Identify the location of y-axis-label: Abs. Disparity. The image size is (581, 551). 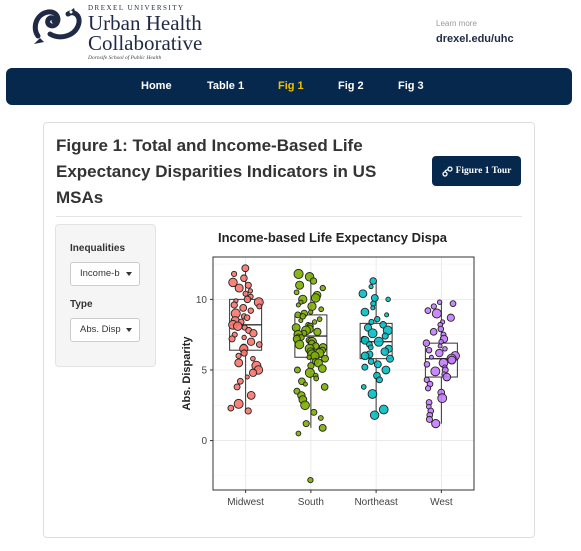
(187, 373).